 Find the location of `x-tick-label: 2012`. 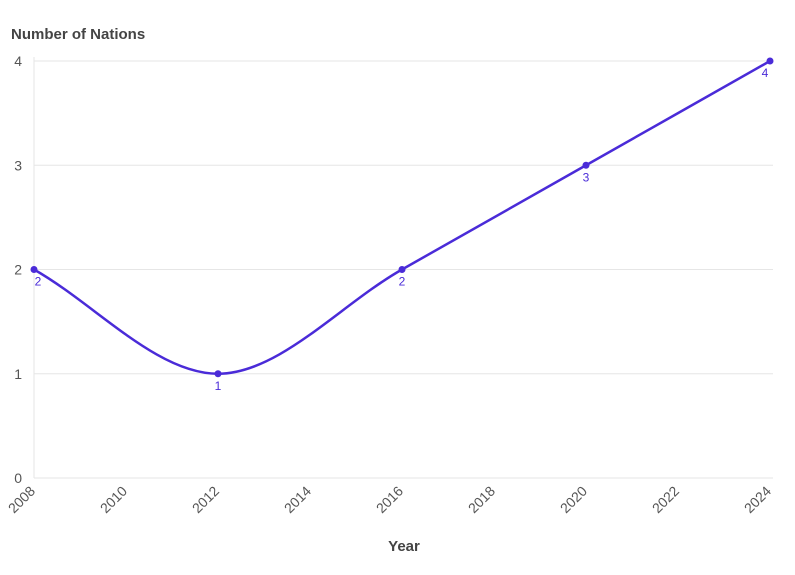

x-tick-label: 2012 is located at coordinates (205, 499).